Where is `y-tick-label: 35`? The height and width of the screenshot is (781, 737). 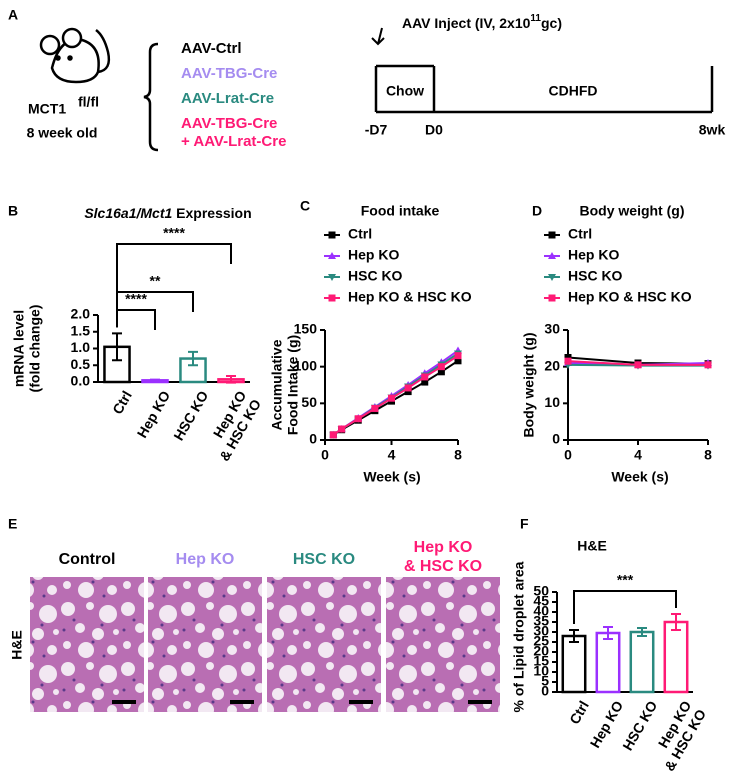
y-tick-label: 35 is located at coordinates (541, 621).